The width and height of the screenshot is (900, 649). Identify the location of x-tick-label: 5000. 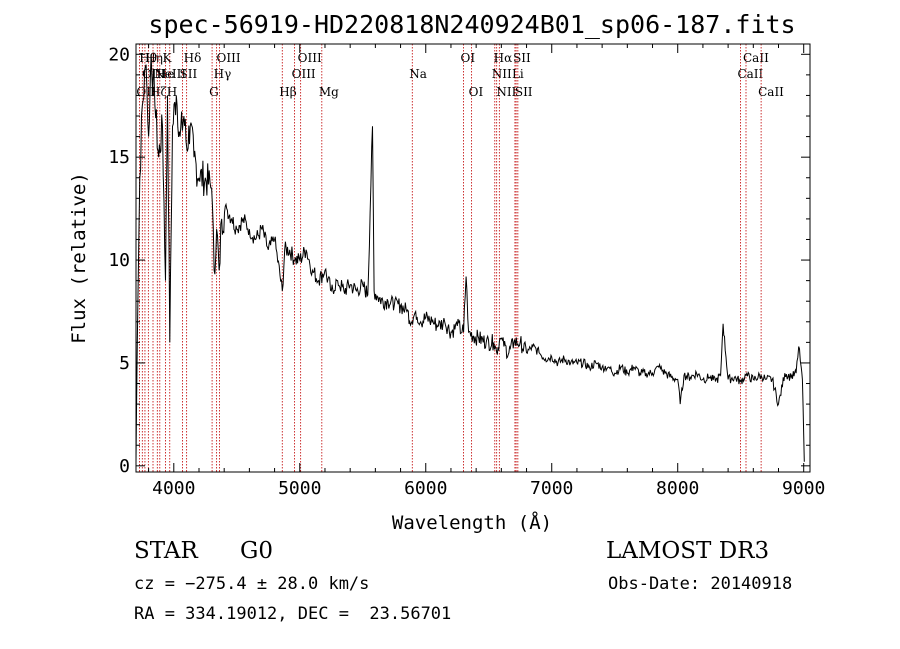
(299, 488).